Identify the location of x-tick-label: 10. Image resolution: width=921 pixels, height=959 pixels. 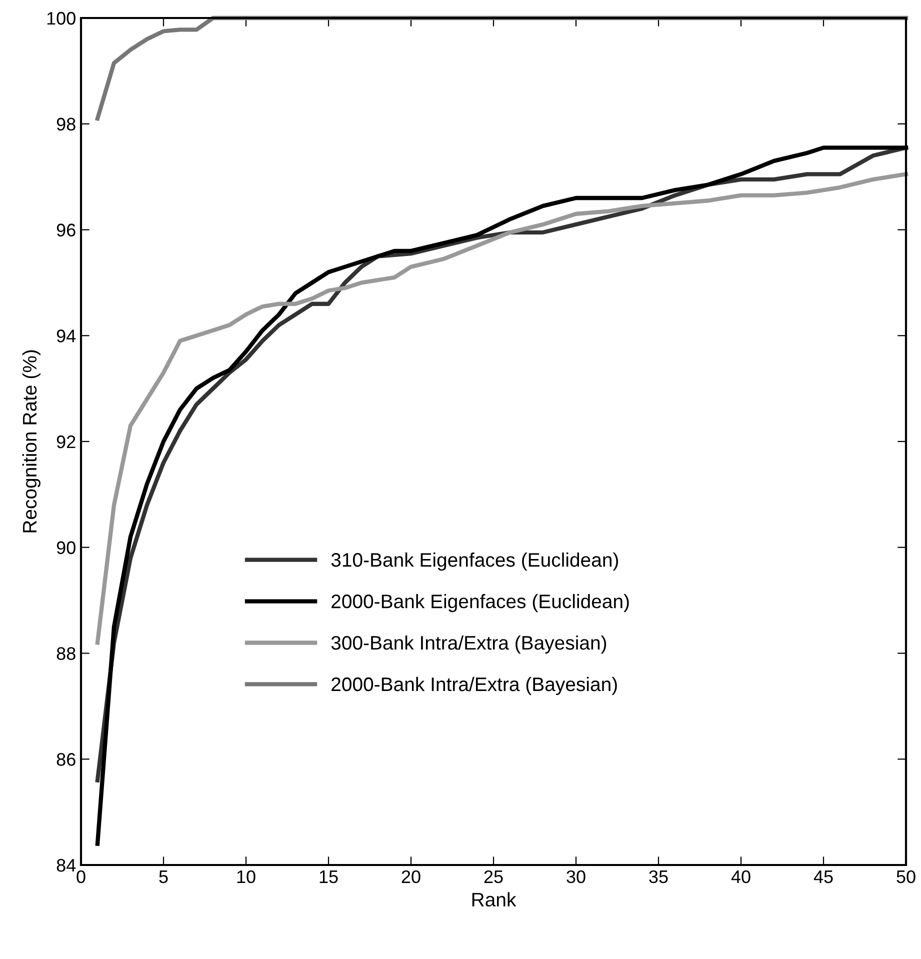
(246, 877).